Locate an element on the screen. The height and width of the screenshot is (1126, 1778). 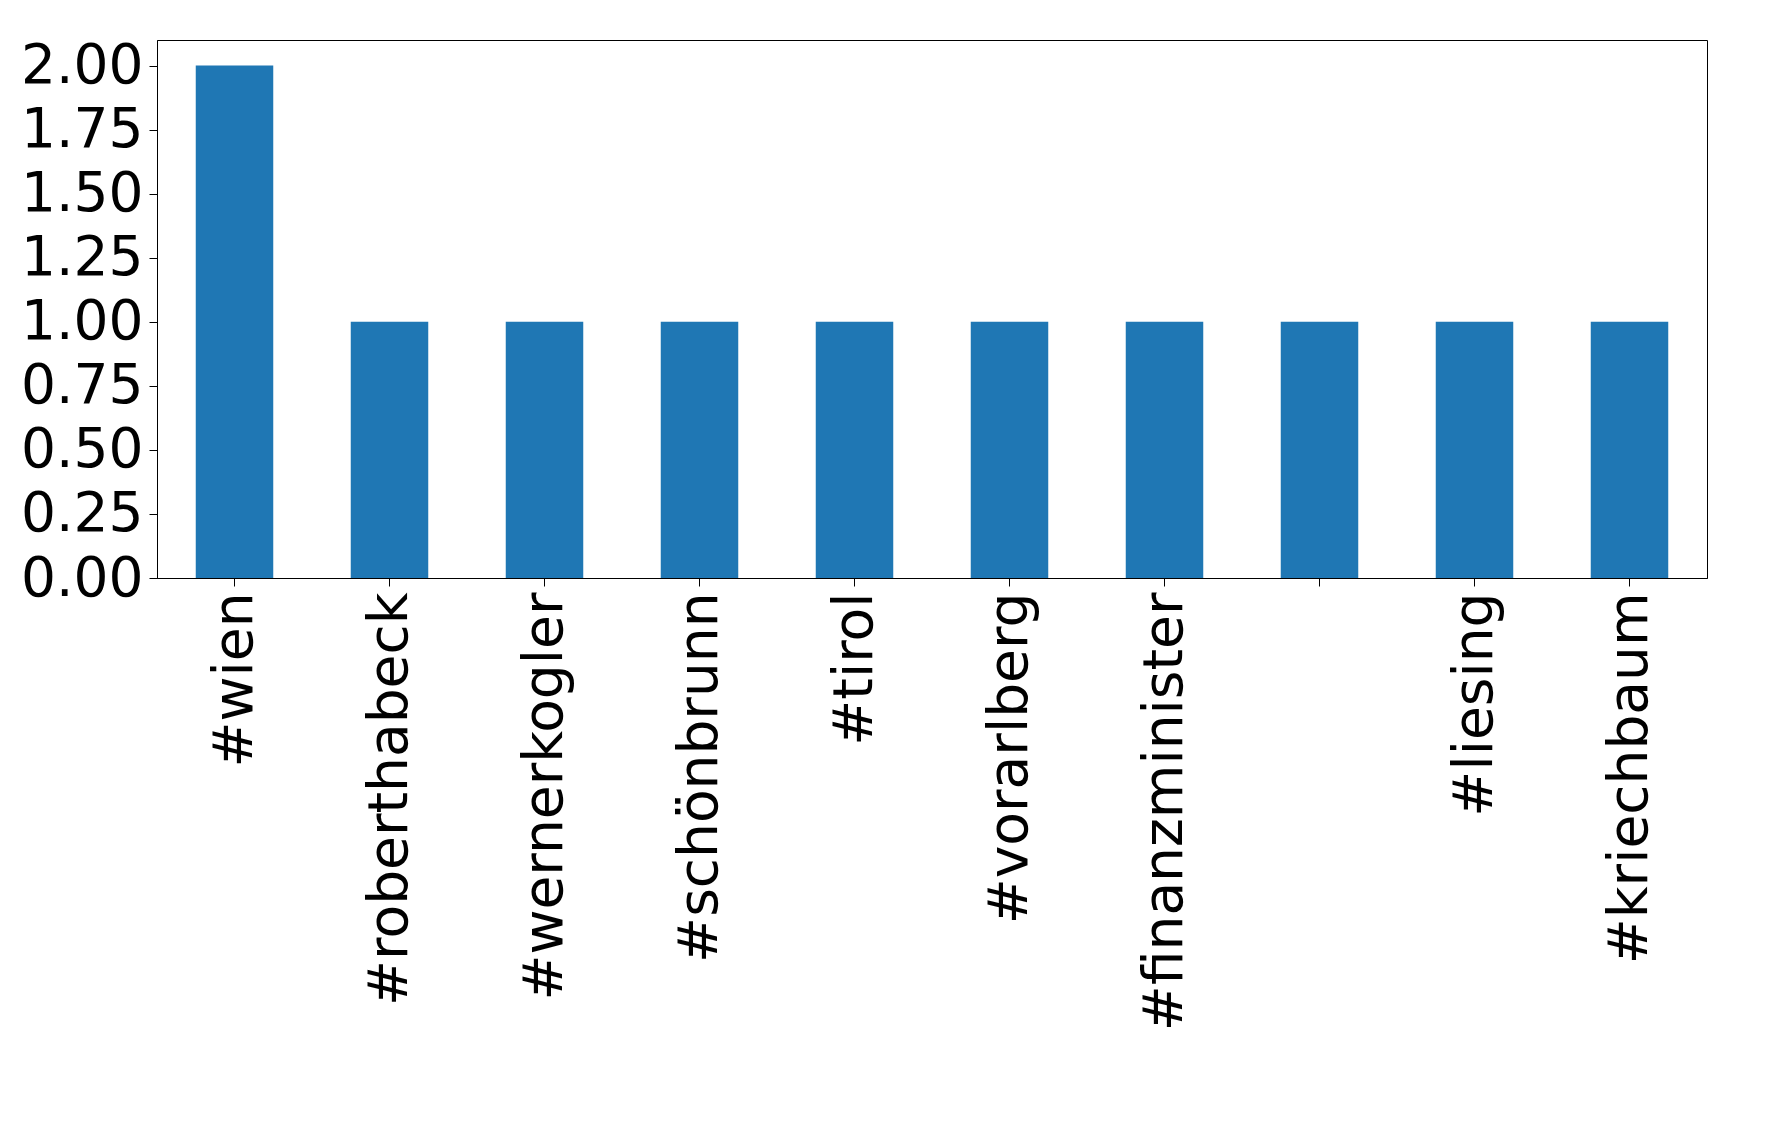
x-tick-label: #finanzminister is located at coordinates (1162, 812).